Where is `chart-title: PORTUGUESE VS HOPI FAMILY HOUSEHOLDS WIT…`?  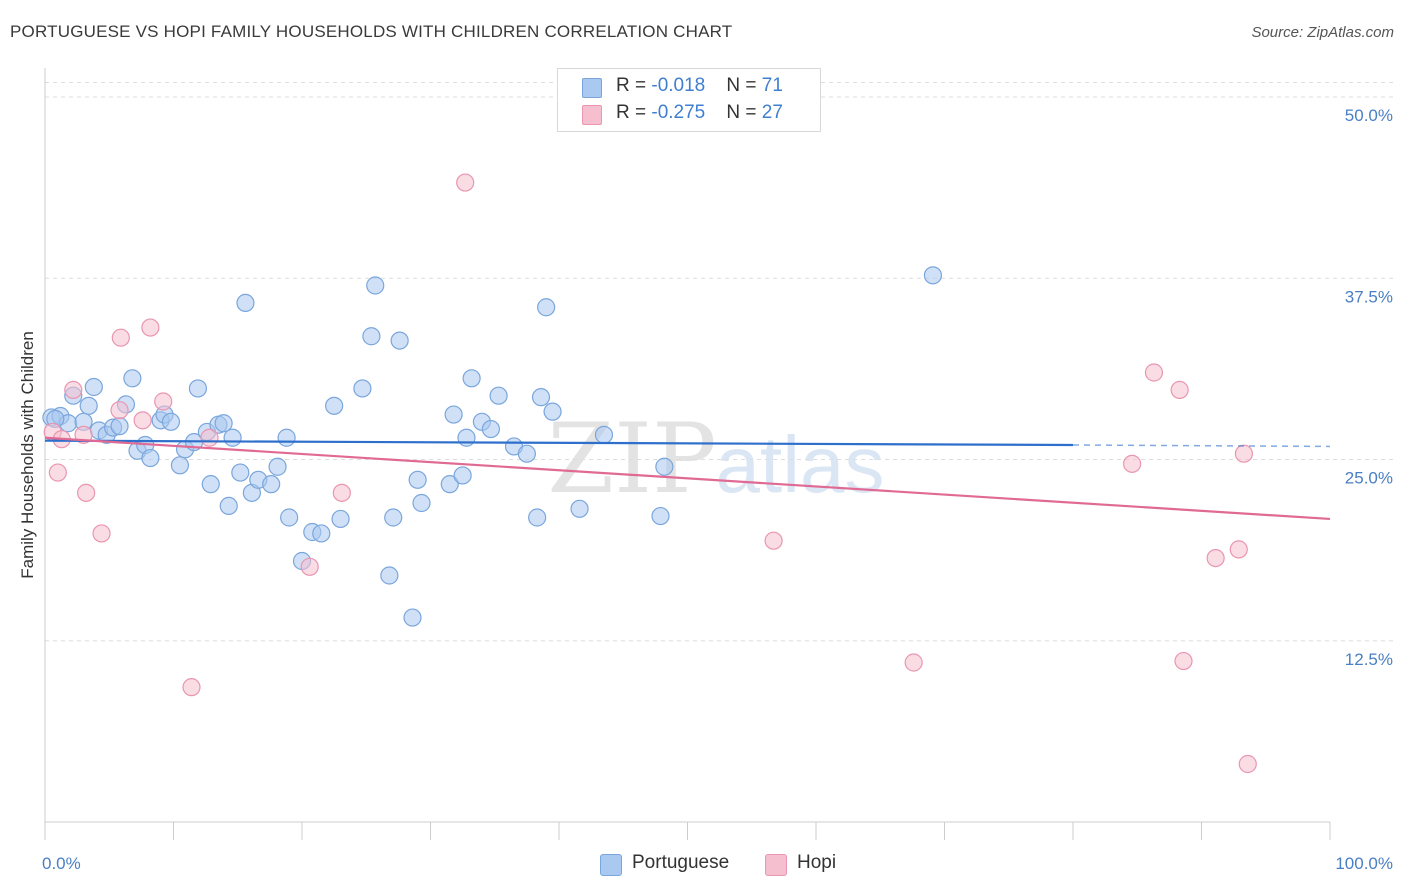
chart-title: PORTUGUESE VS HOPI FAMILY HOUSEHOLDS WIT… is located at coordinates (371, 31).